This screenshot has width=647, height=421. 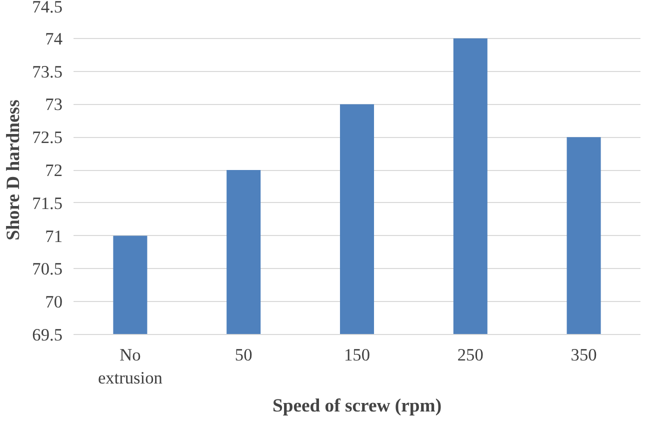 I want to click on y-tick-label: 71, so click(x=53, y=236).